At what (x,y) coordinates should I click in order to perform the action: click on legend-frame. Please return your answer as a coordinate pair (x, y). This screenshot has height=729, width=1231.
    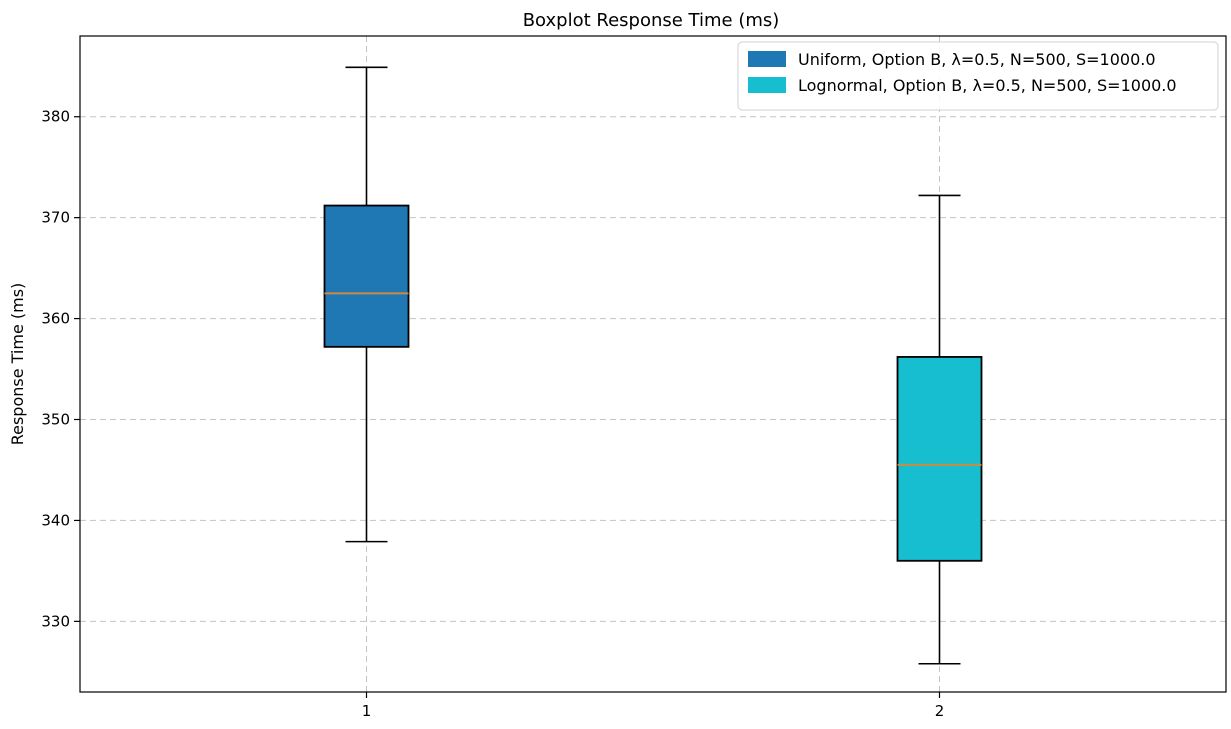
    Looking at the image, I should click on (978, 76).